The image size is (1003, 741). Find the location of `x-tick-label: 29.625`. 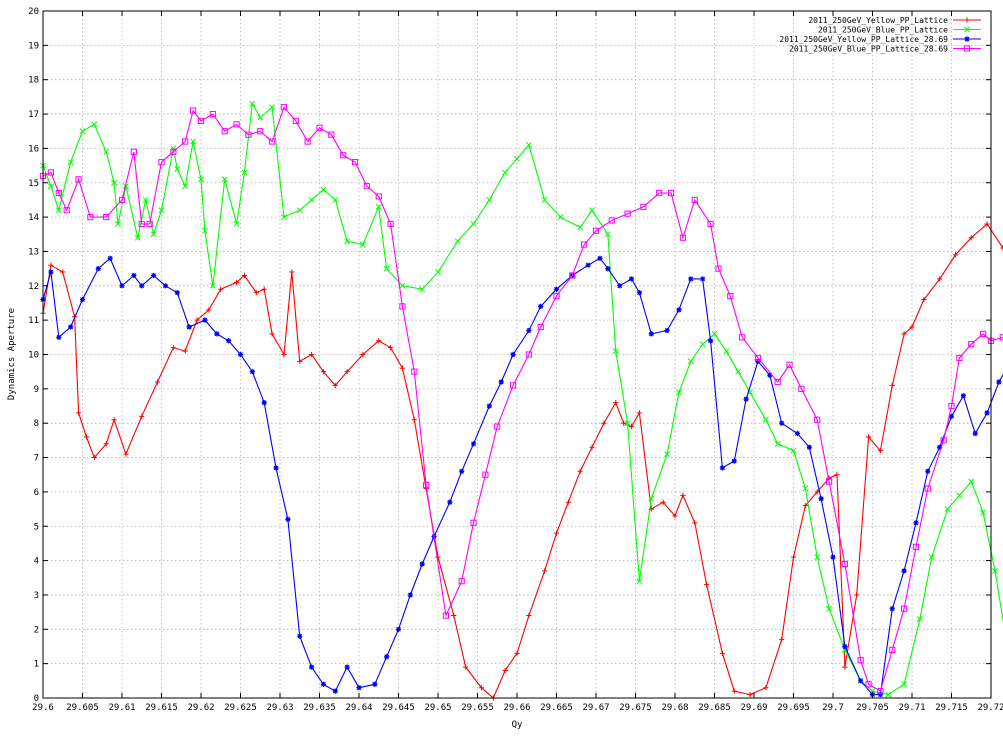

x-tick-label: 29.625 is located at coordinates (240, 708).